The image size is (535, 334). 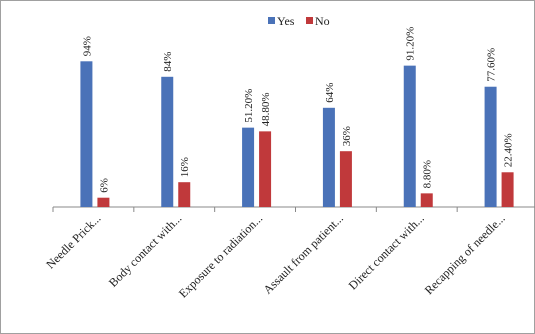 I want to click on data-label: 51.20%, so click(x=249, y=106).